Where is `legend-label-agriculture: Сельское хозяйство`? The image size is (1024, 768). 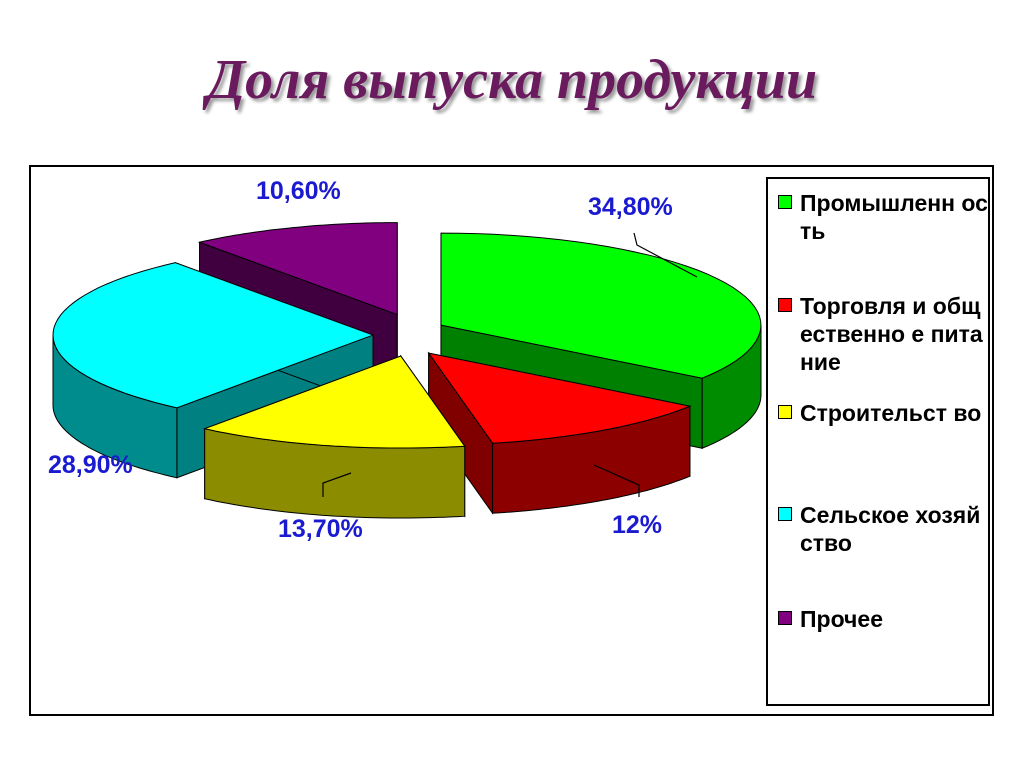
legend-label-agriculture: Сельское хозяйство is located at coordinates (890, 529).